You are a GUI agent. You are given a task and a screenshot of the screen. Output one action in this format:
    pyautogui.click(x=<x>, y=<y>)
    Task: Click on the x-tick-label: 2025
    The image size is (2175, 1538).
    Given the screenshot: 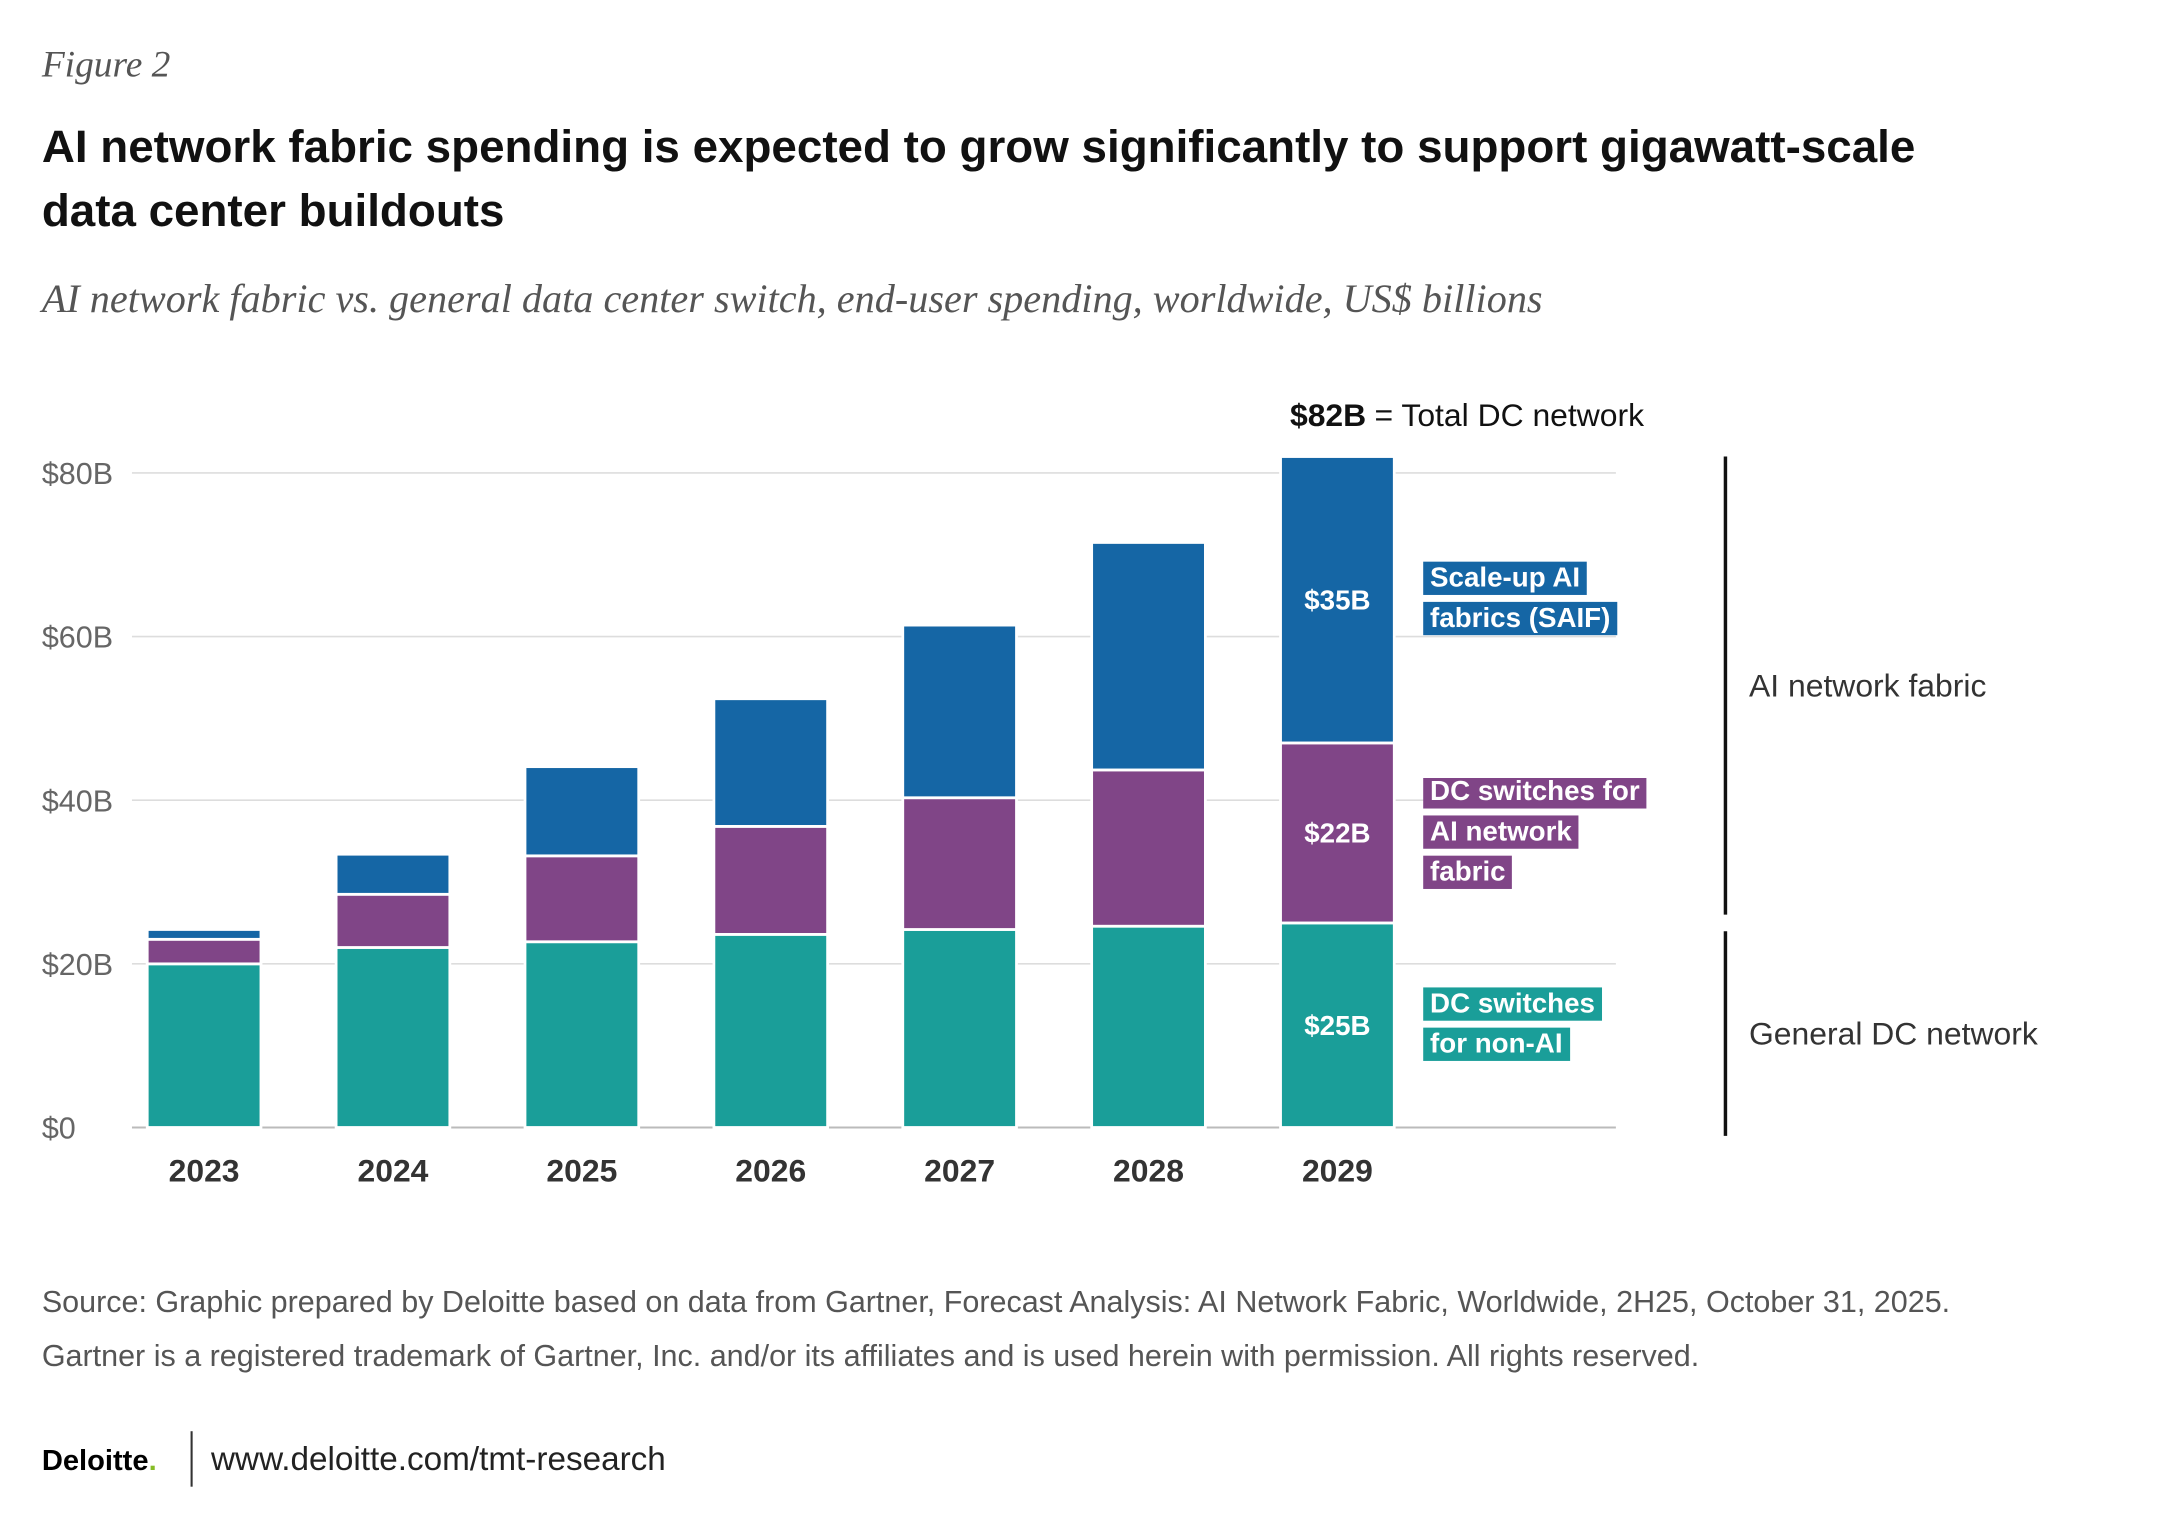 What is the action you would take?
    pyautogui.click(x=581, y=1171)
    